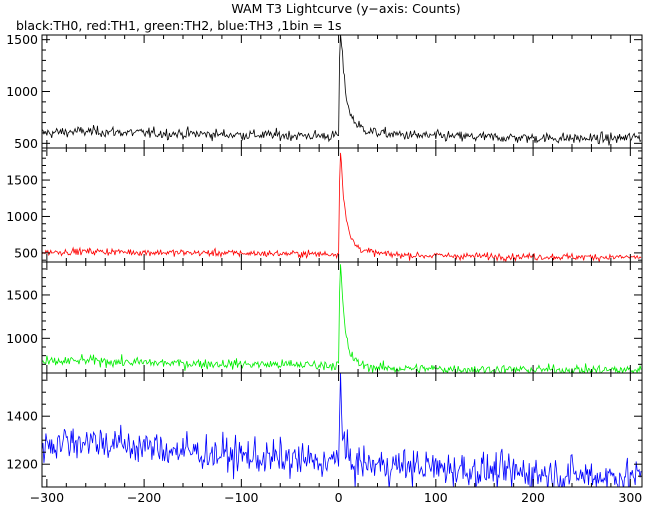  Describe the element at coordinates (533, 497) in the screenshot. I see `x-tick-label: 200` at that location.